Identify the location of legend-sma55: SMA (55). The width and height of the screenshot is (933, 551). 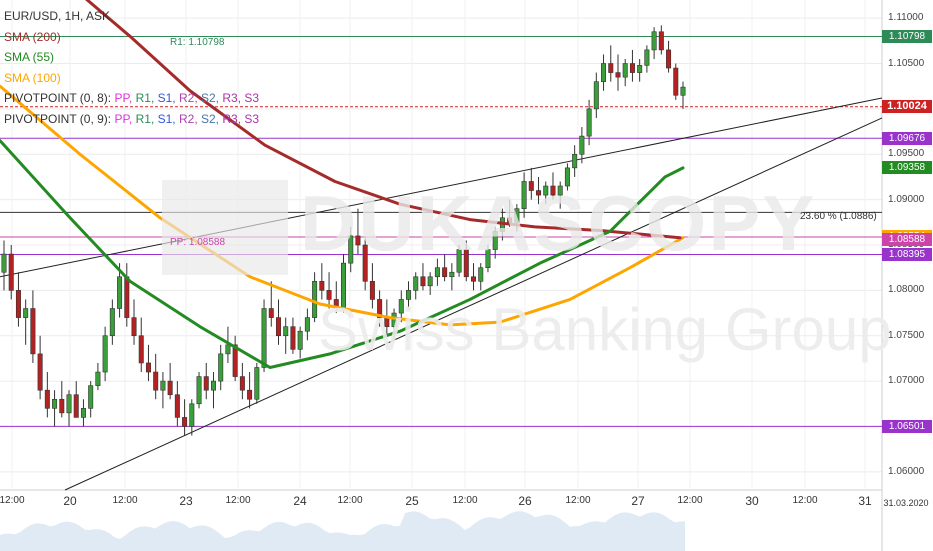
(29, 57).